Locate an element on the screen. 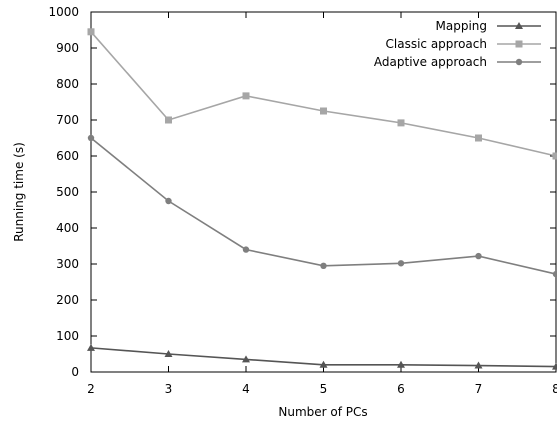 The width and height of the screenshot is (557, 429). series-mapping is located at coordinates (322, 356).